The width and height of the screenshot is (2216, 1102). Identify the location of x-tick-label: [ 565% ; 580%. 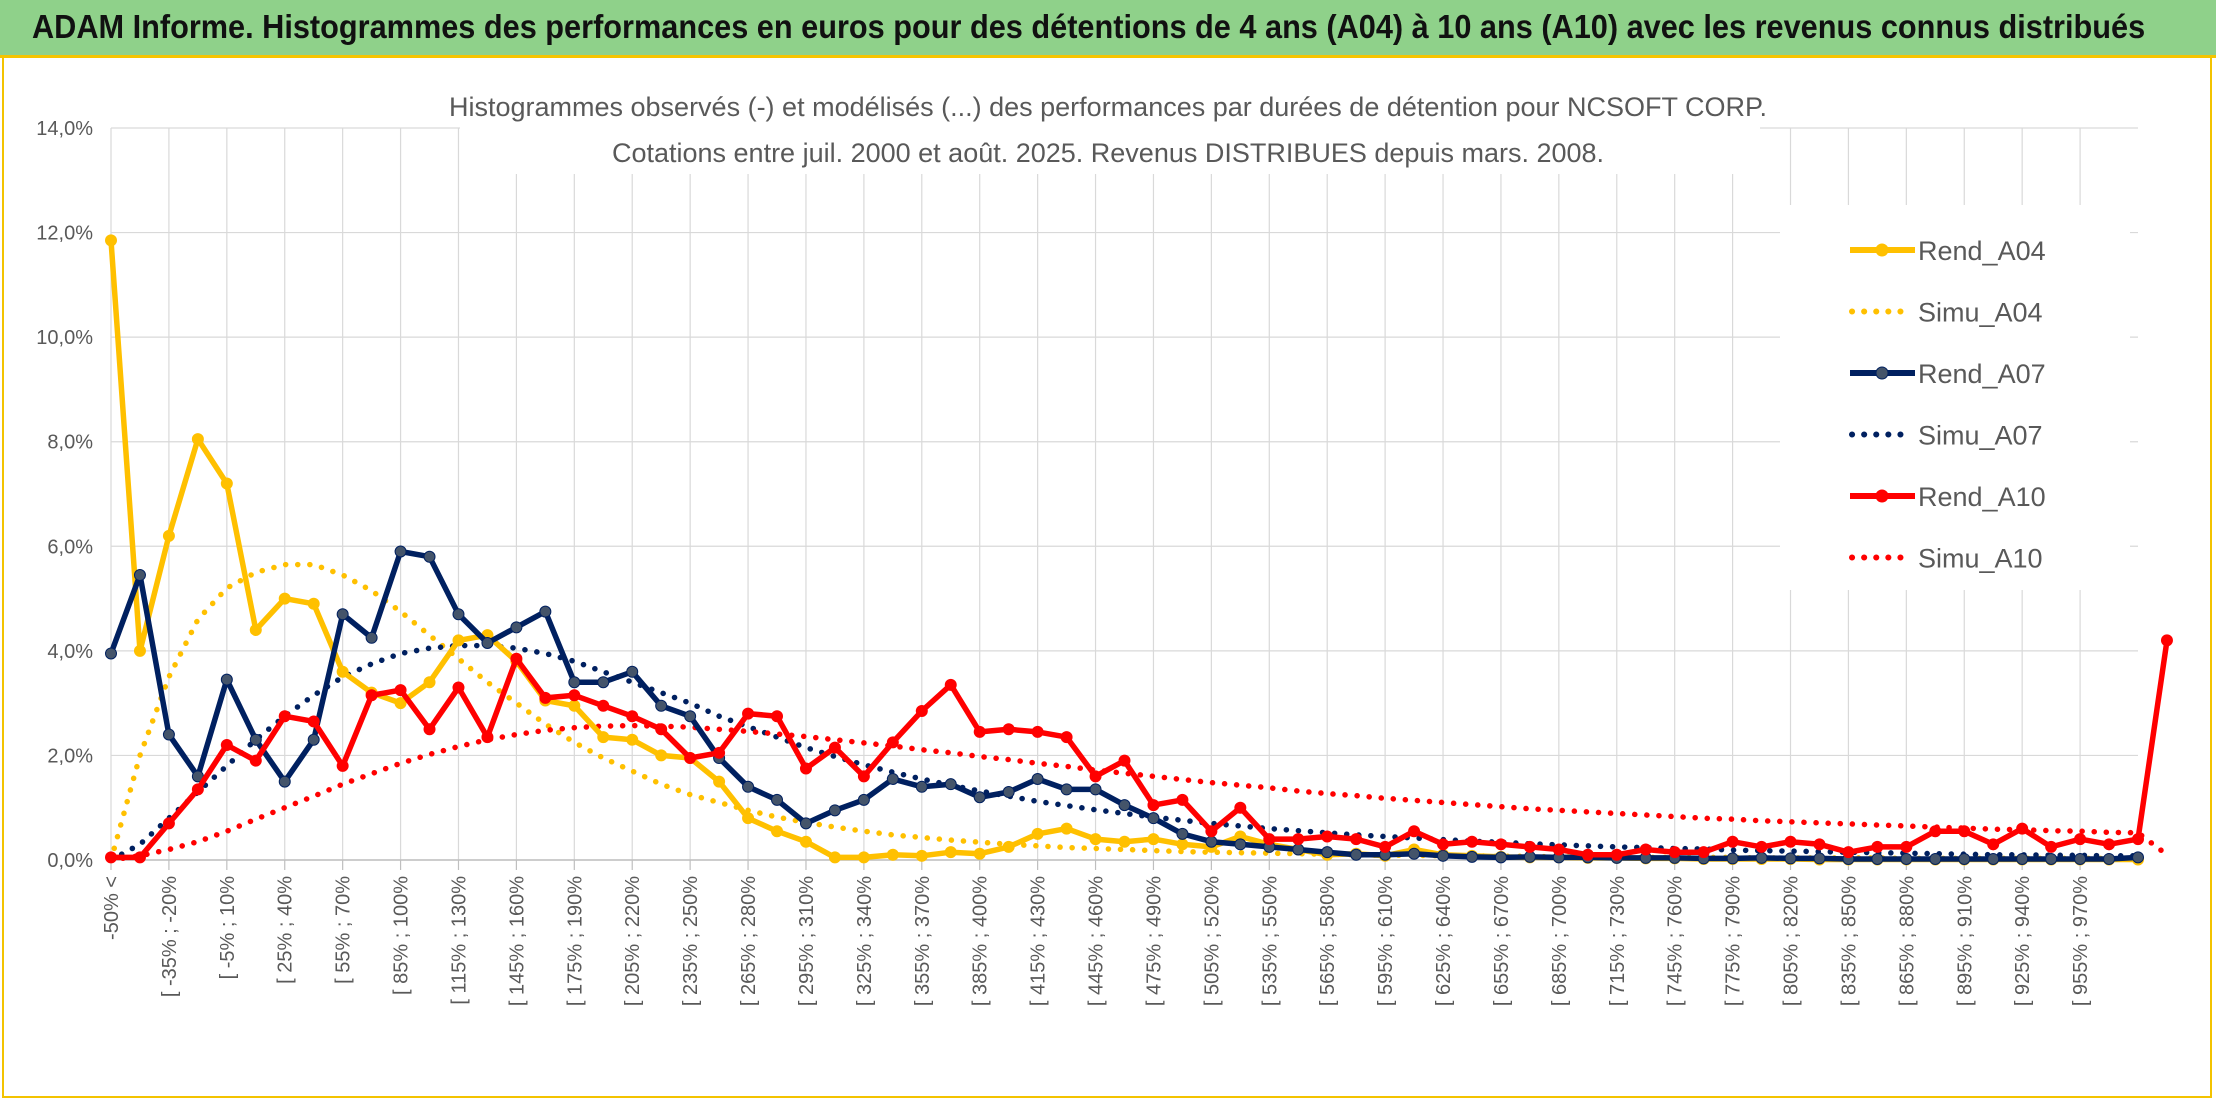
(1328, 941).